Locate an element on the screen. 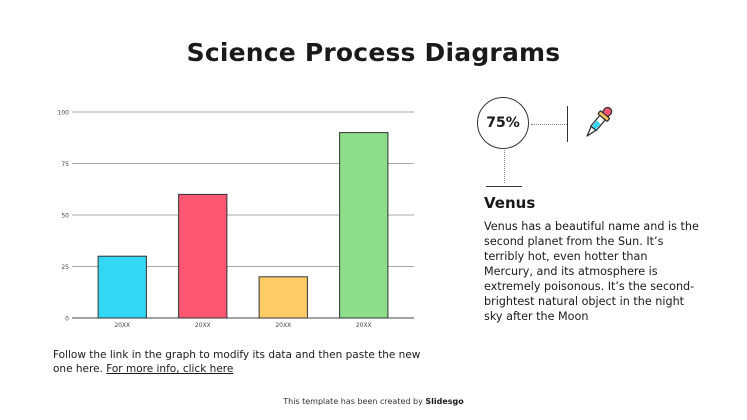  more-info-link: For more info, click here is located at coordinates (170, 369).